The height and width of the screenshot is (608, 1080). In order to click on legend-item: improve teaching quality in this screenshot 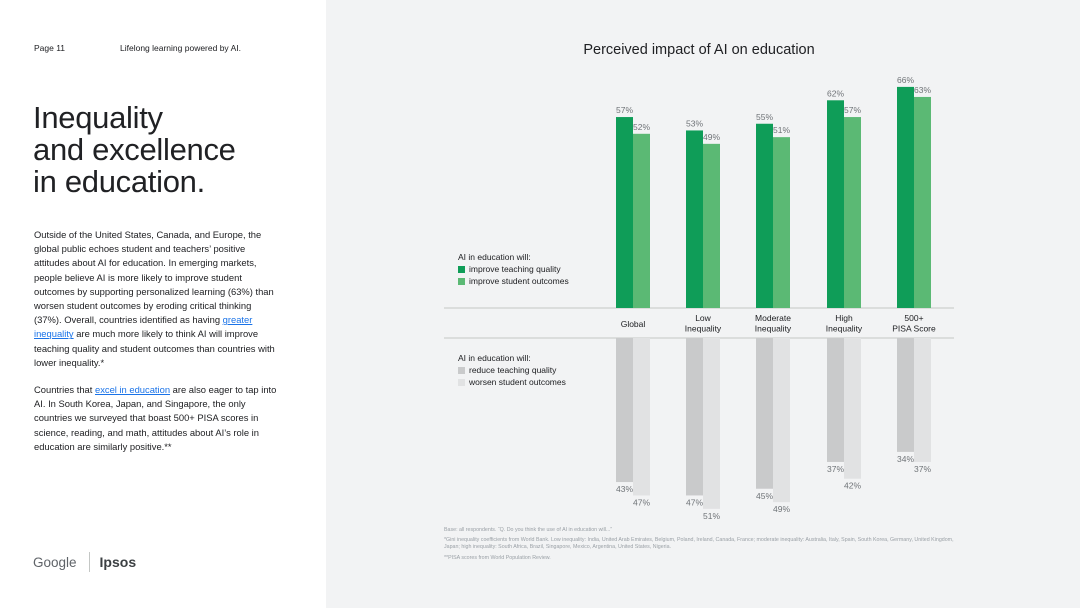, I will do `click(513, 269)`.